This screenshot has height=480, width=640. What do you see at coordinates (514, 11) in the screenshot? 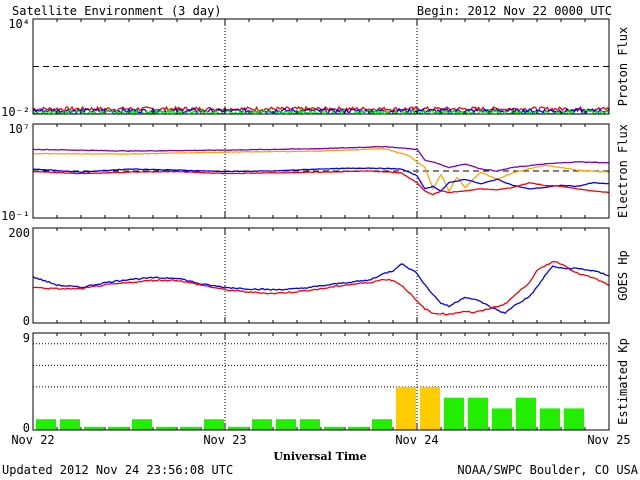
I see `begin-label: Begin: 2012 Nov 22 0000 UTC` at bounding box center [514, 11].